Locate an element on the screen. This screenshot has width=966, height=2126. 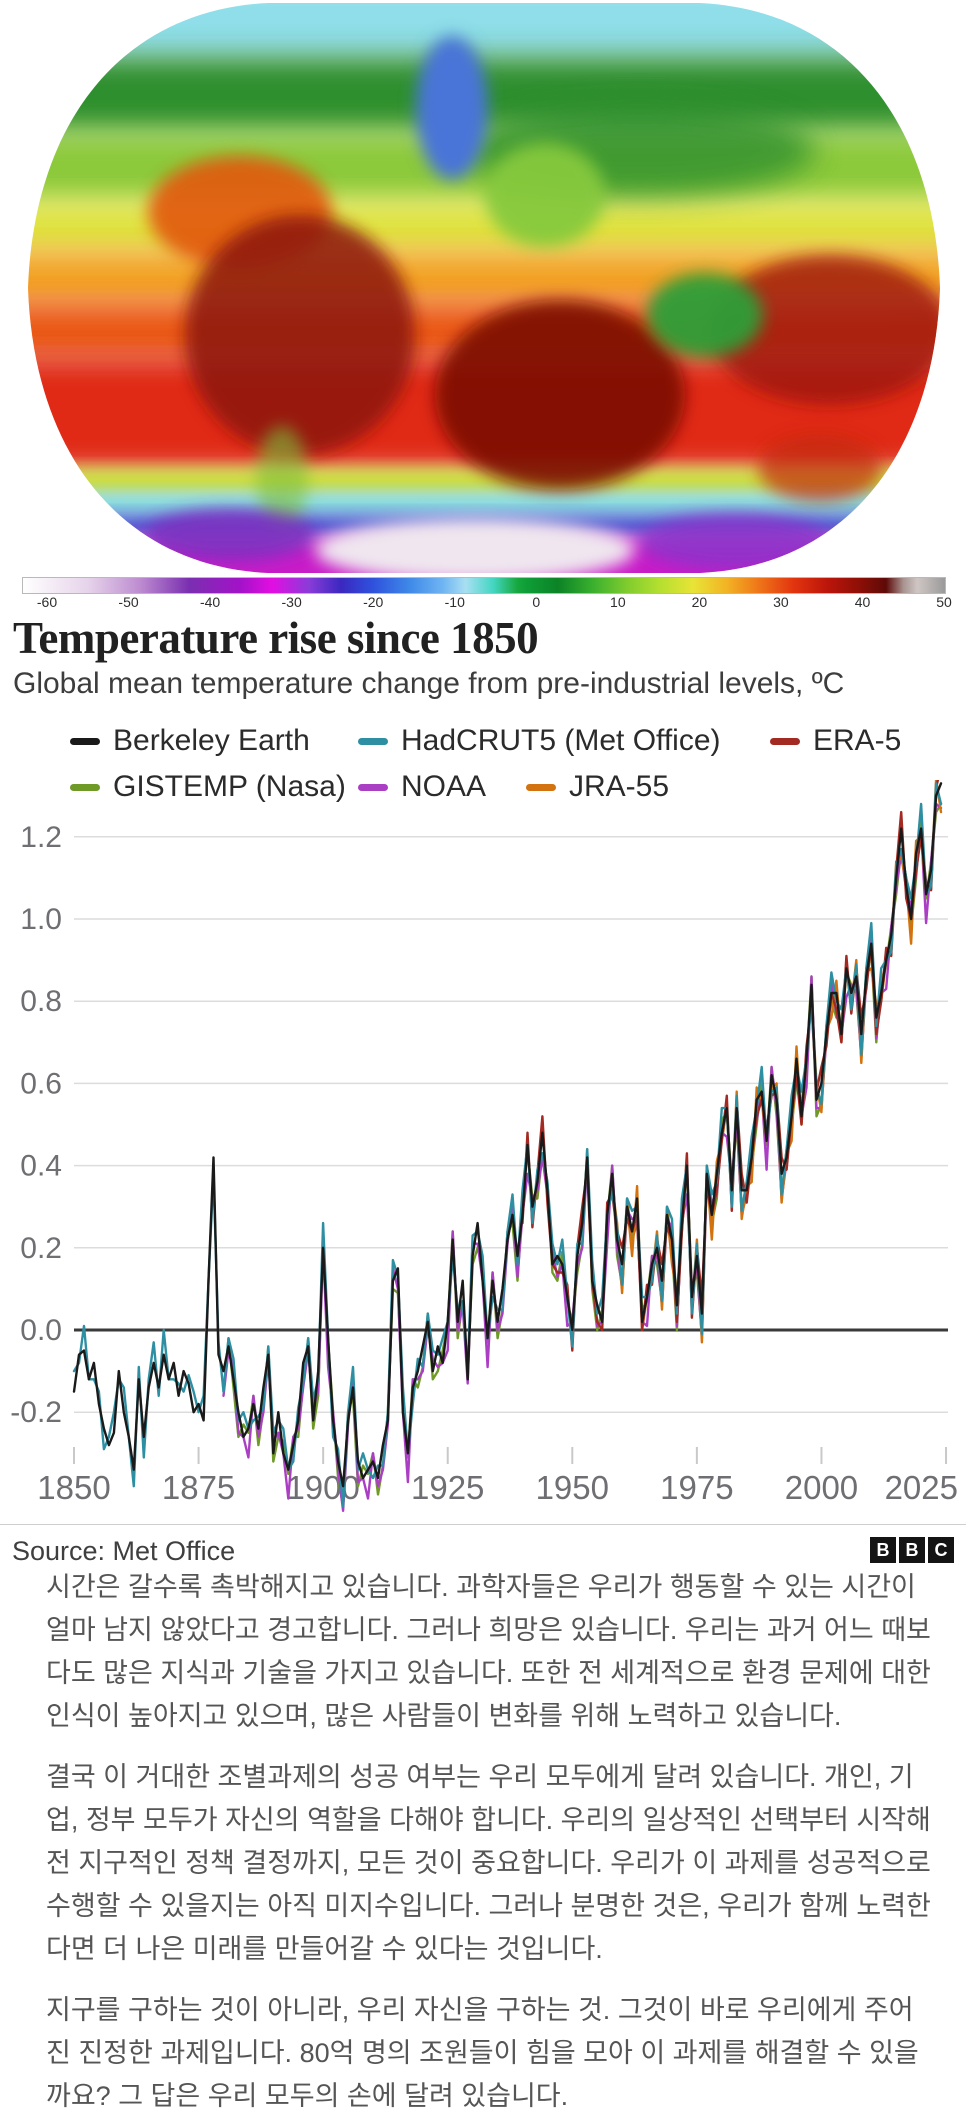
legend-item-berkeley-earth: Berkeley Earth is located at coordinates (190, 741).